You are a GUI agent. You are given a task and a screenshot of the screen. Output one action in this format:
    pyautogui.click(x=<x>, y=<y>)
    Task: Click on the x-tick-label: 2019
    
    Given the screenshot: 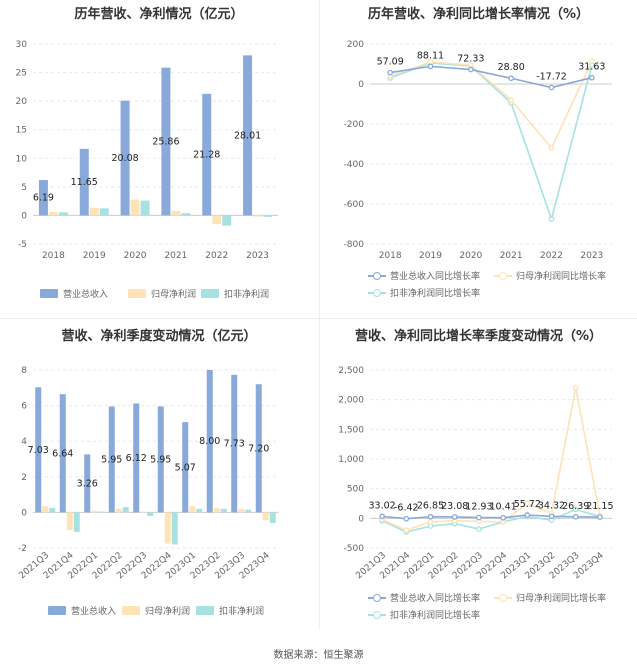 What is the action you would take?
    pyautogui.click(x=94, y=256)
    